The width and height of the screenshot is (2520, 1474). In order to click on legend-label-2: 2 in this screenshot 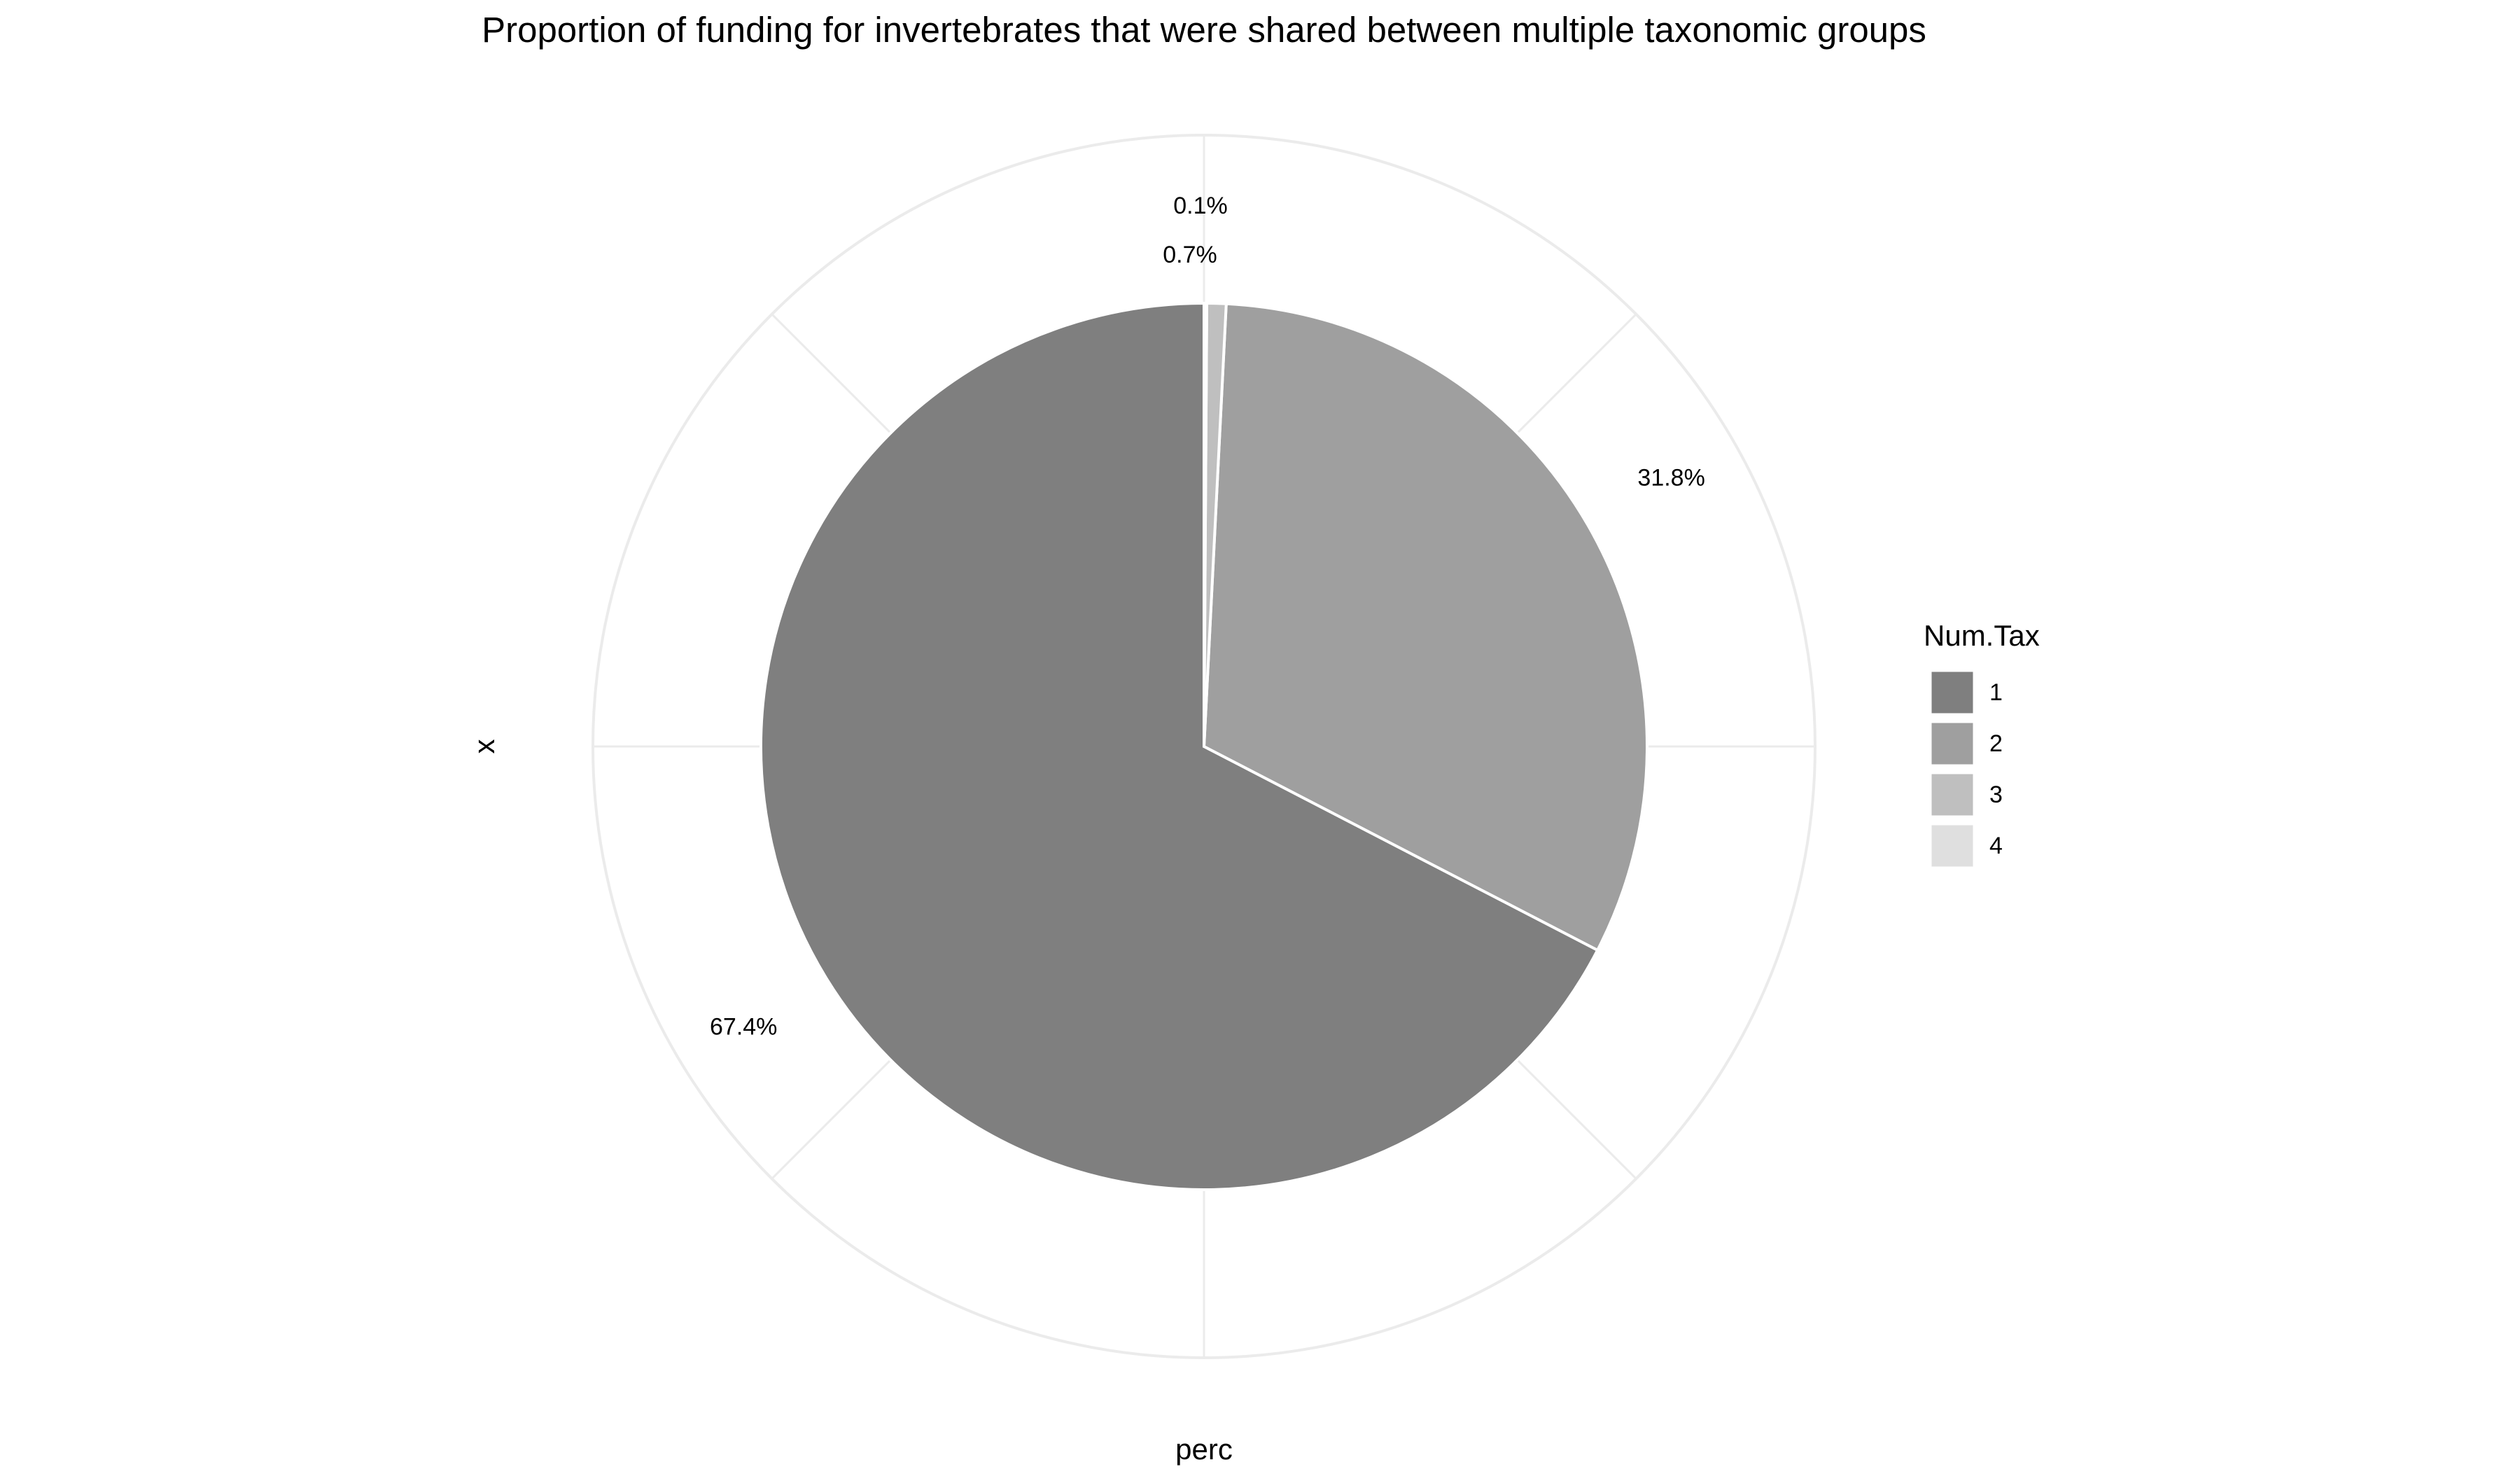, I will do `click(1996, 743)`.